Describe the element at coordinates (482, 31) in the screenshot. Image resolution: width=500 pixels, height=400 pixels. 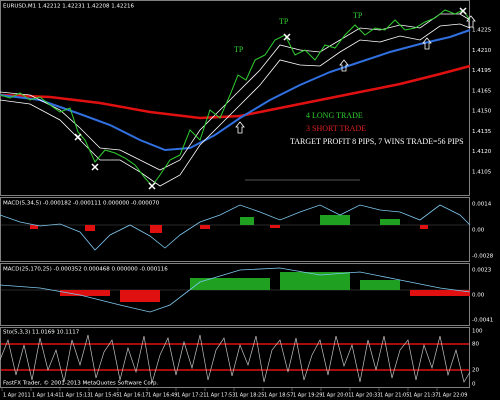
I see `price-axis-label: 1.4225` at that location.